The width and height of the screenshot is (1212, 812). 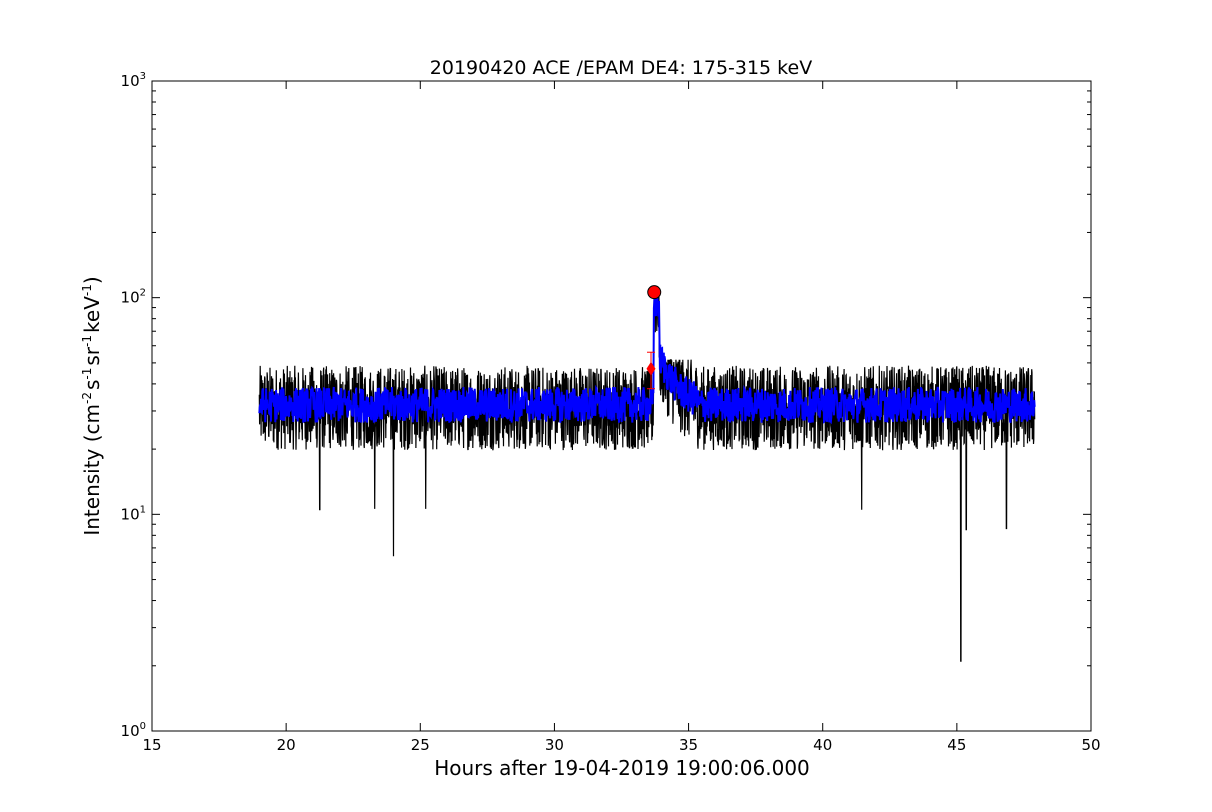 I want to click on x-axis-label: Hours after 19-04-2019 19:00:06.000, so click(x=622, y=768).